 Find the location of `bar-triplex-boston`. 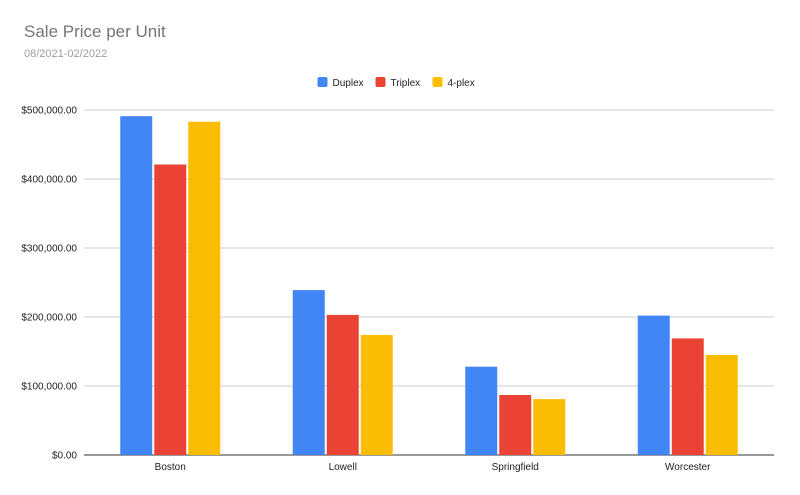

bar-triplex-boston is located at coordinates (170, 309).